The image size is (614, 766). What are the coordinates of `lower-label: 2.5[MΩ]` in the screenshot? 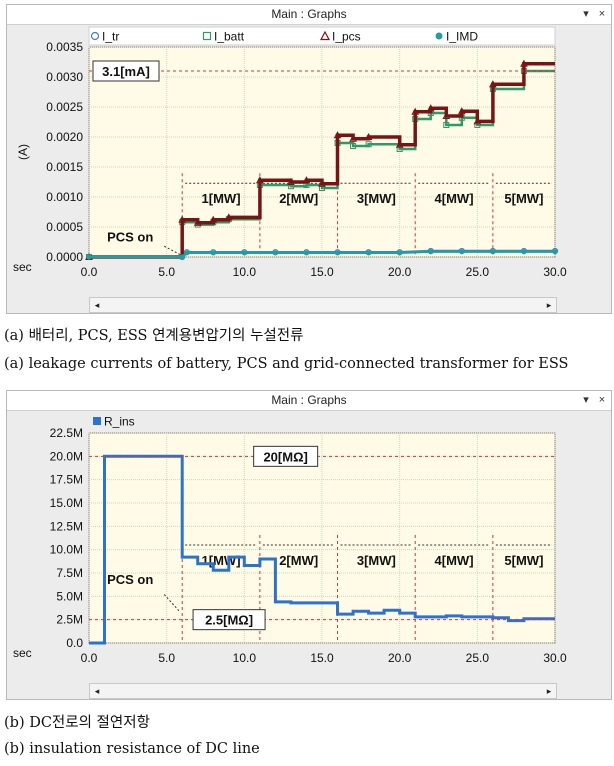 It's located at (229, 620).